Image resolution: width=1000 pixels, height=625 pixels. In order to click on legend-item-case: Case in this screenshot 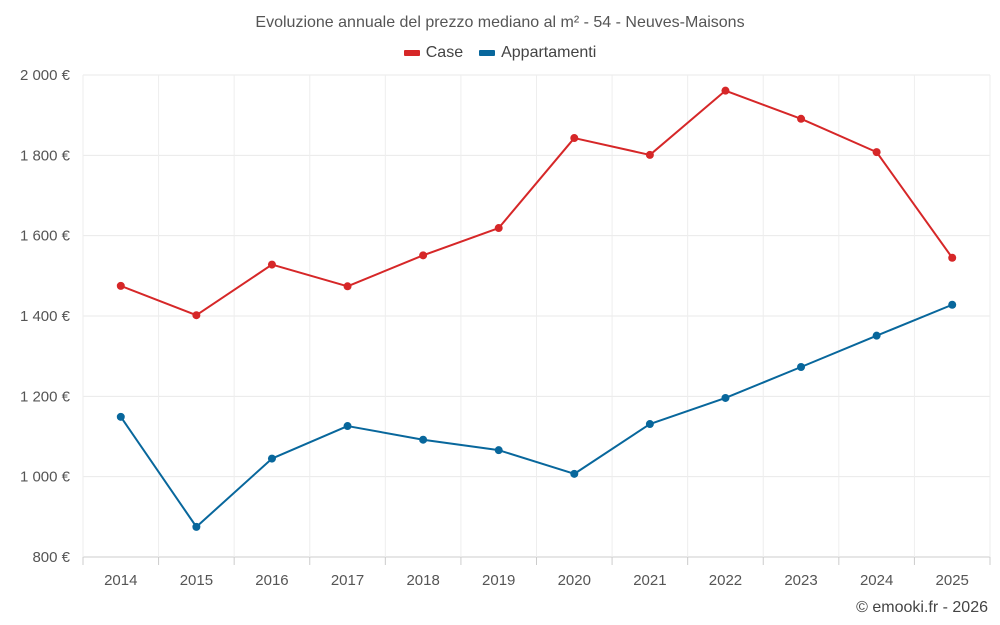, I will do `click(433, 53)`.